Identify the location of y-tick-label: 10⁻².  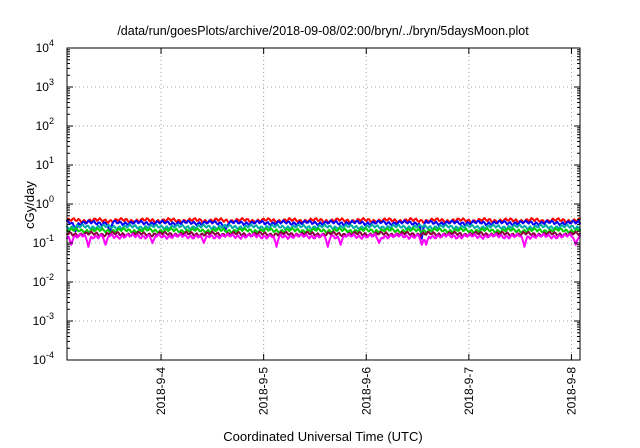
(43, 280).